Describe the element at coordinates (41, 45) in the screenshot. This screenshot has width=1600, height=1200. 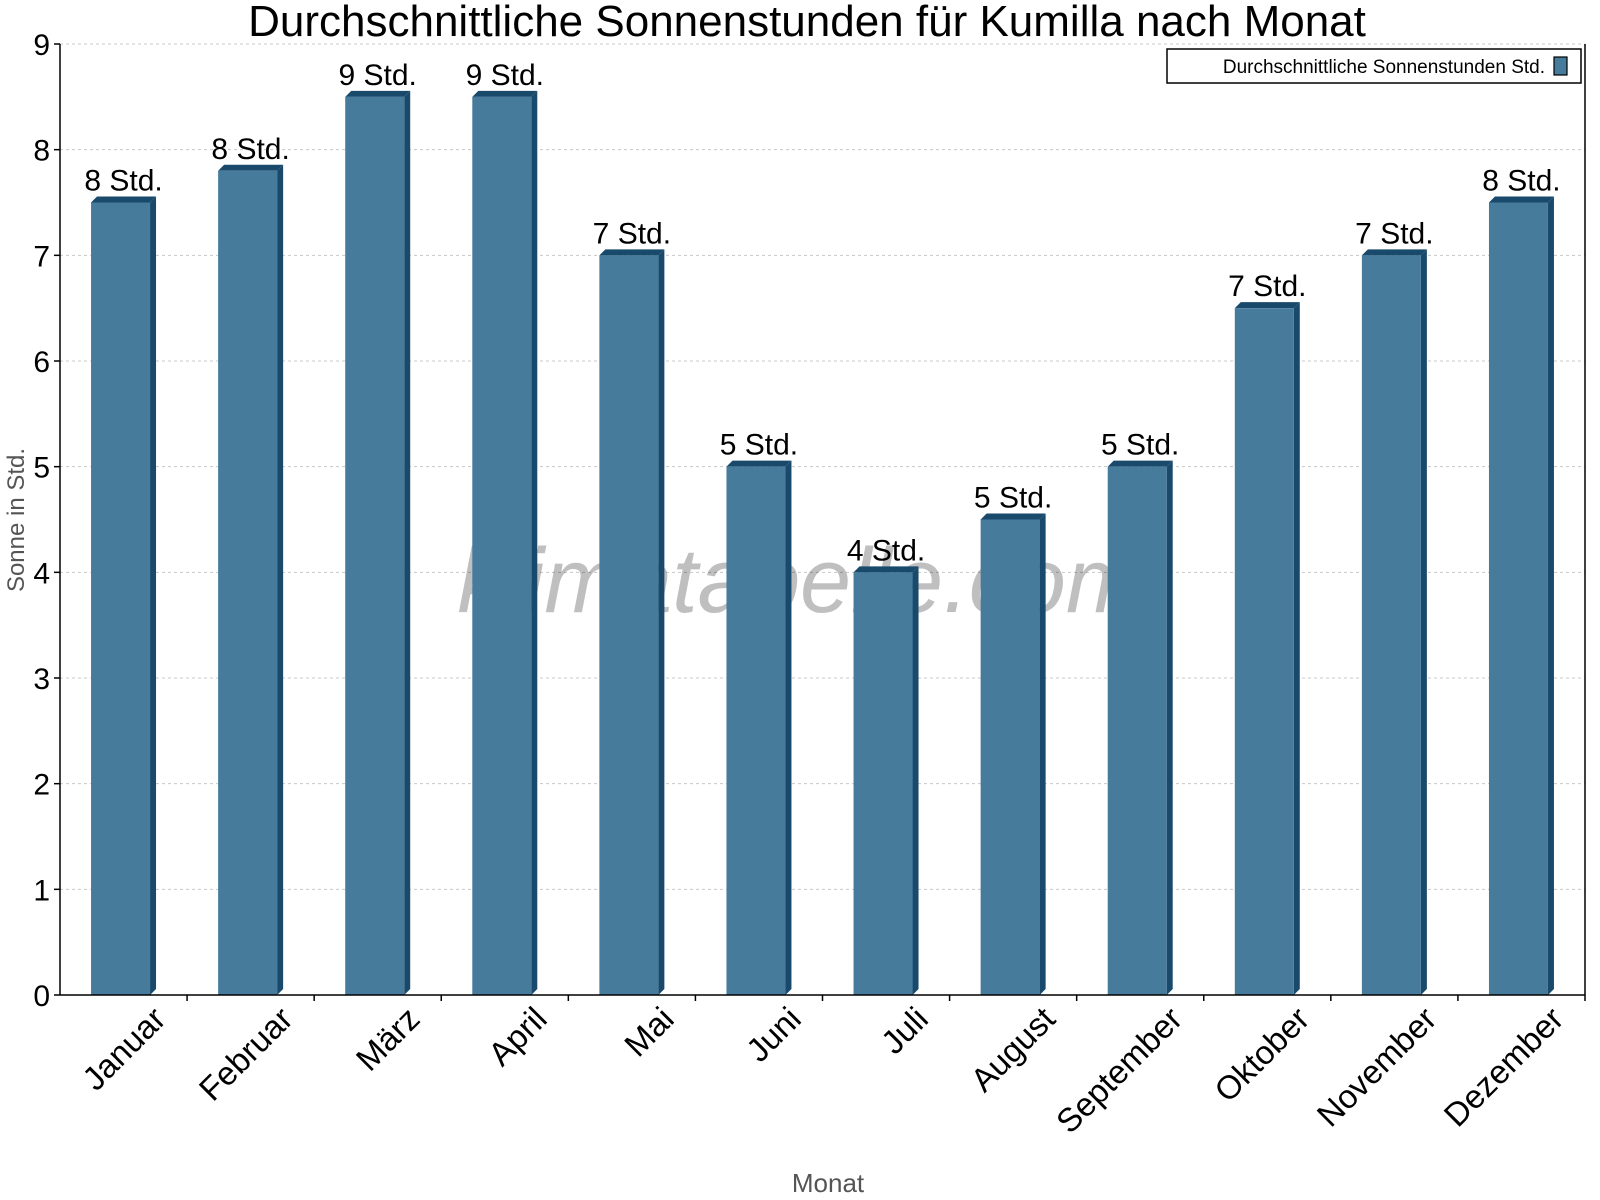
I see `y-tick-label: 9` at that location.